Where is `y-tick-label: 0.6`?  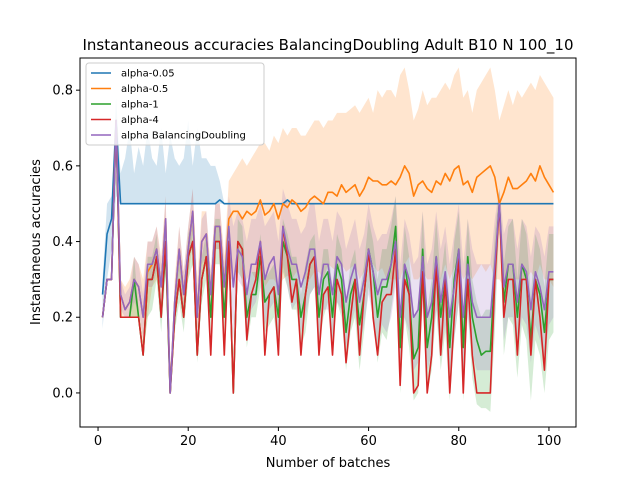 y-tick-label: 0.6 is located at coordinates (62, 166).